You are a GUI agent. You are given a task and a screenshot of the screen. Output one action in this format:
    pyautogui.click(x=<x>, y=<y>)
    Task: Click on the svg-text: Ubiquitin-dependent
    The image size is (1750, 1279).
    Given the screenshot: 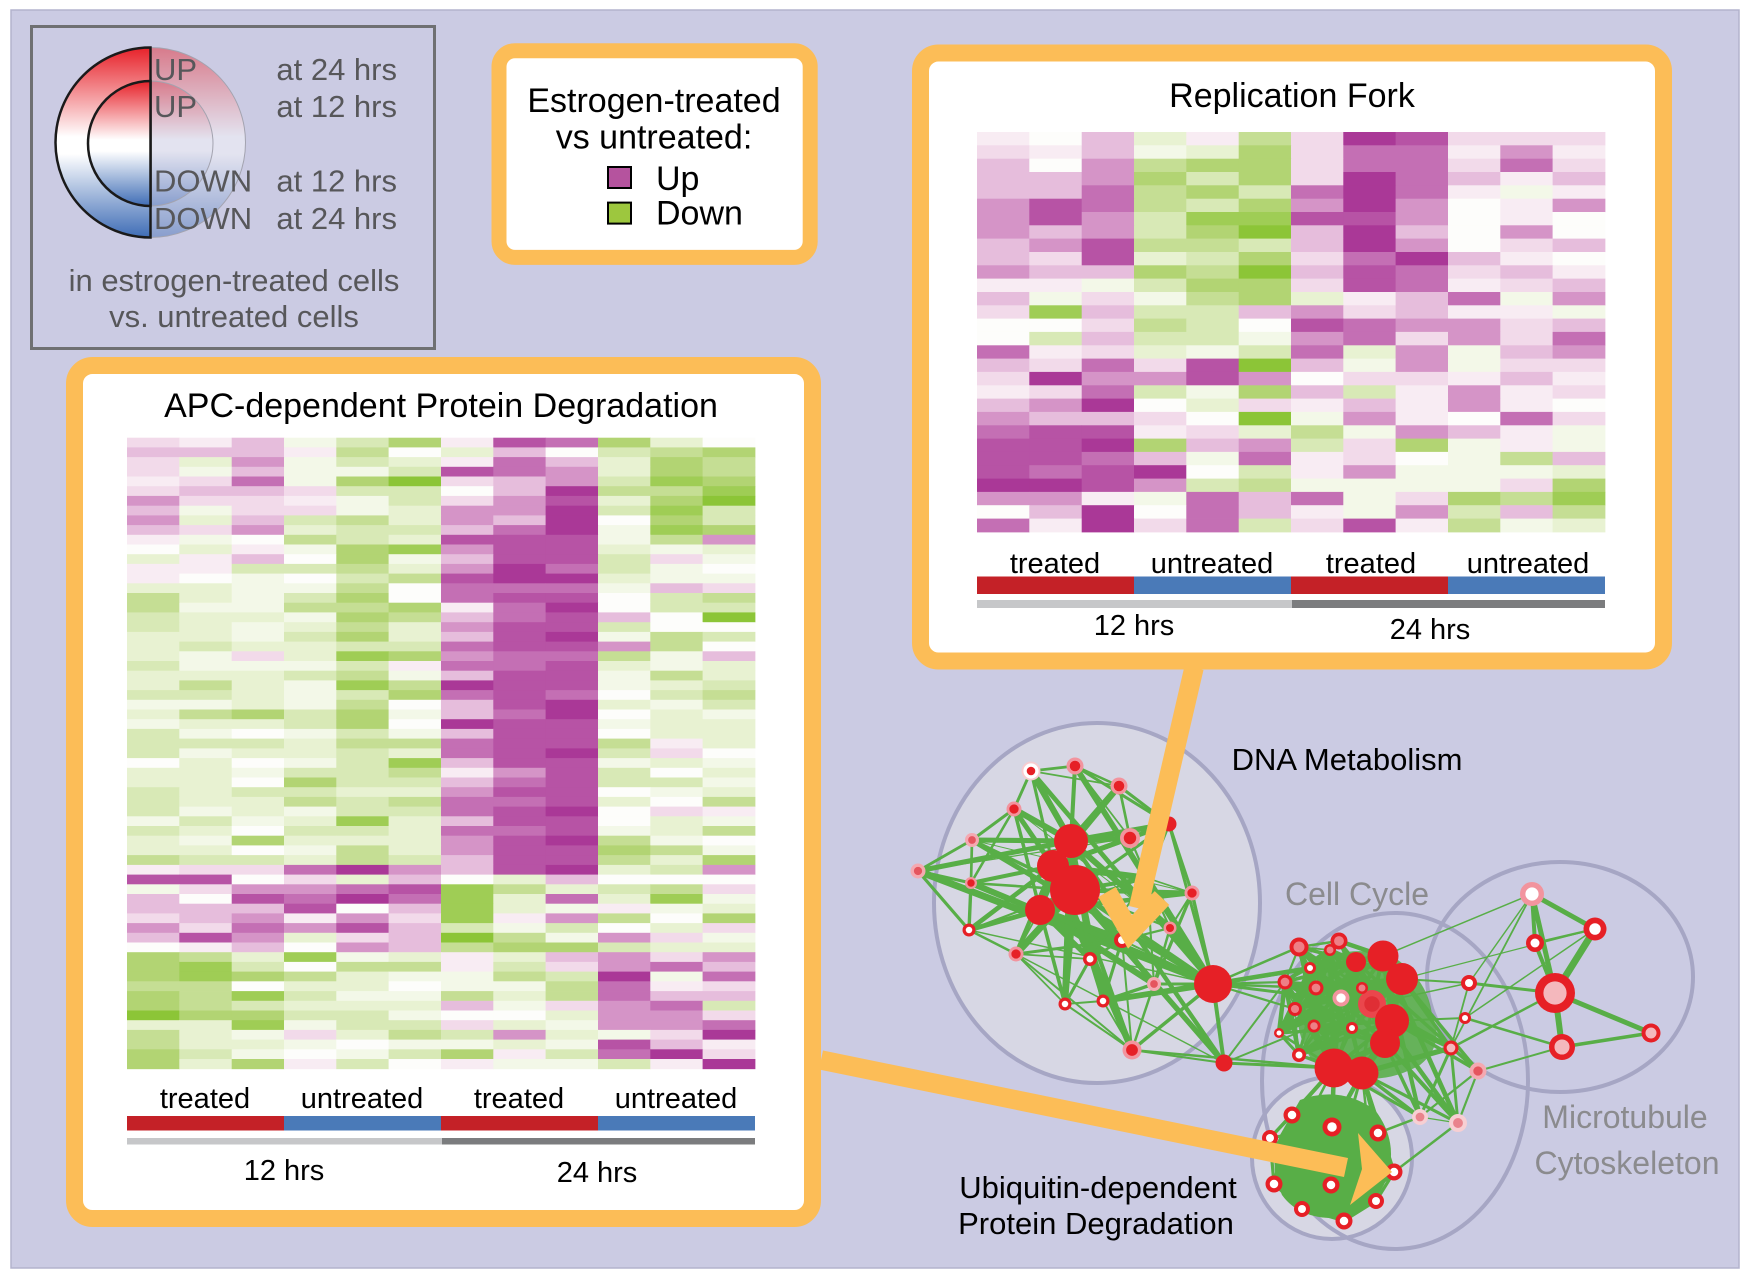 What is the action you would take?
    pyautogui.click(x=1098, y=1187)
    